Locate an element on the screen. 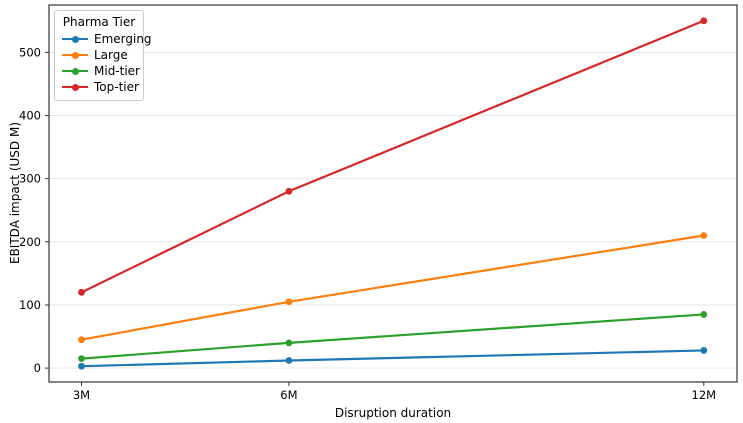  x-axis-label: Disruption duration is located at coordinates (393, 413).